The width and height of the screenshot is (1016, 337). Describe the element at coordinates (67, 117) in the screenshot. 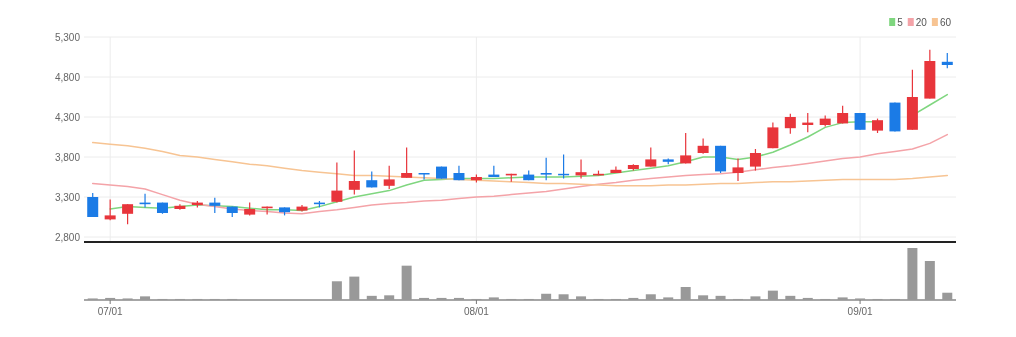

I see `y-tick-label: 4,300` at that location.